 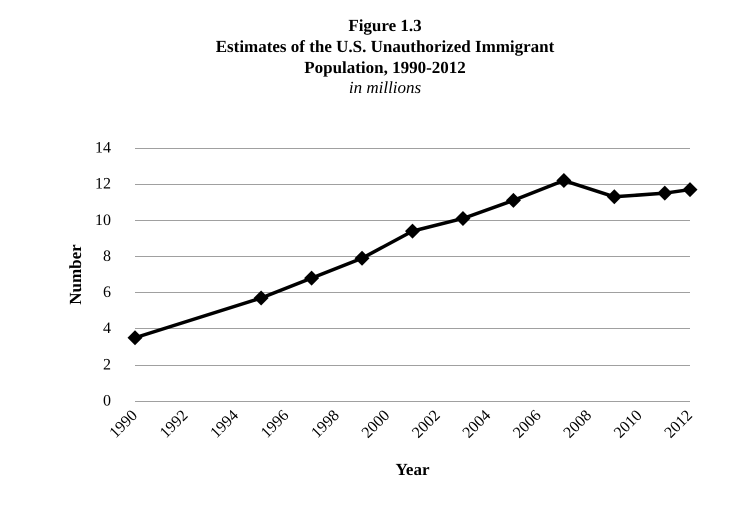 What do you see at coordinates (107, 293) in the screenshot?
I see `y-tick-label: 6` at bounding box center [107, 293].